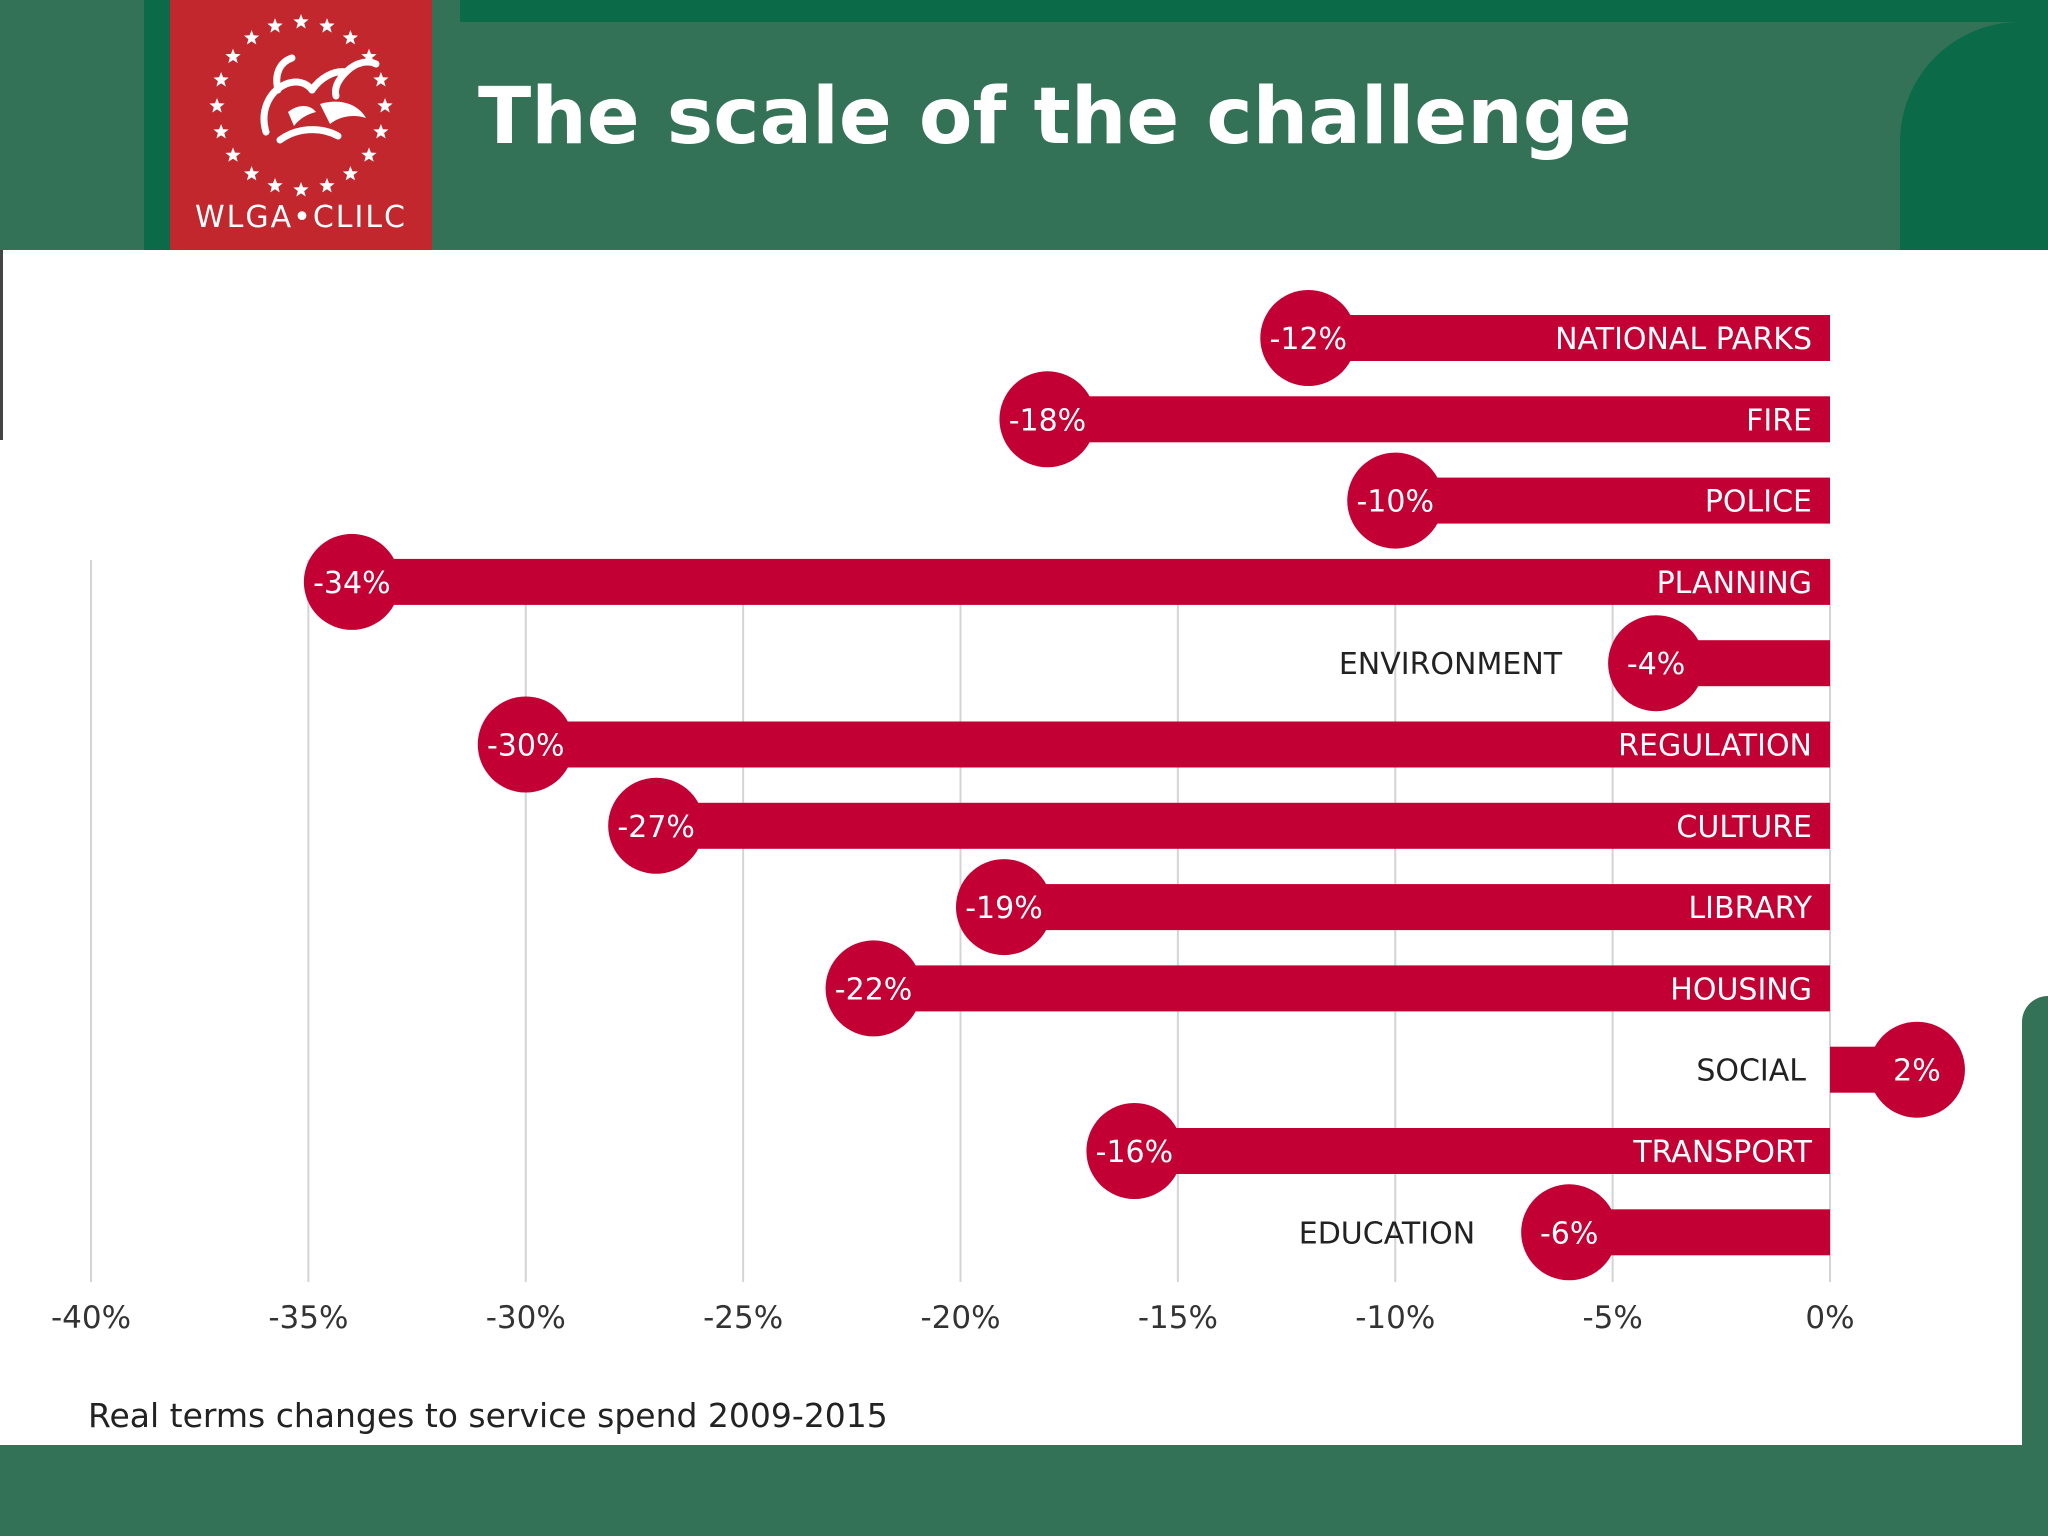  I want to click on data-label: -4%, so click(1656, 664).